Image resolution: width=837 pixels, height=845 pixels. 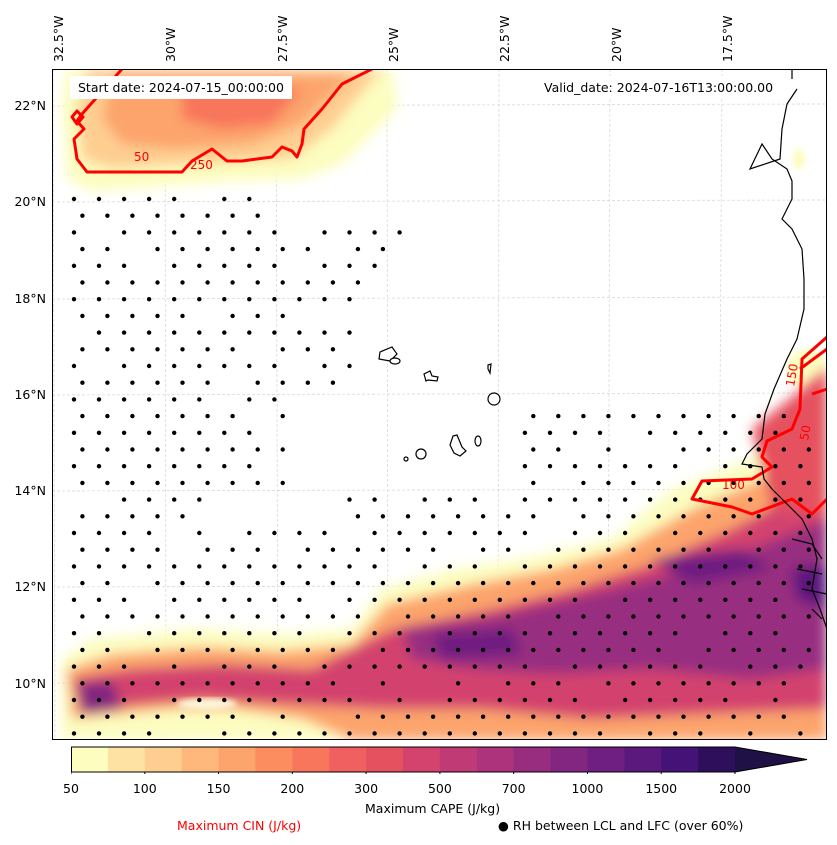 I want to click on lon-tick-label: 32.5°W, so click(x=58, y=38).